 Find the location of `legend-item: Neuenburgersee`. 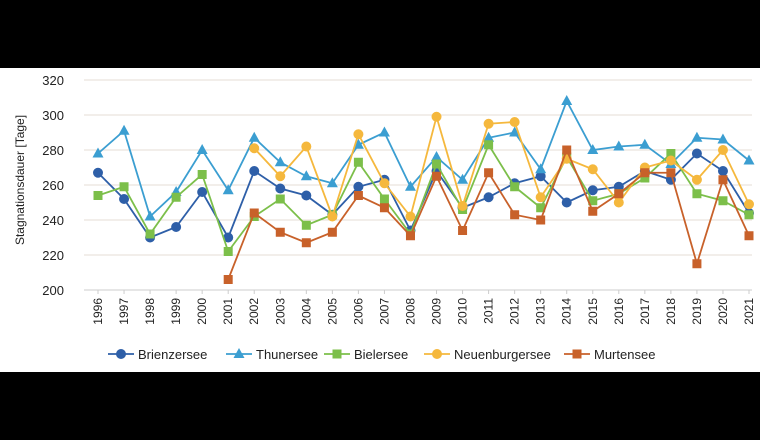

legend-item: Neuenburgersee is located at coordinates (487, 354).